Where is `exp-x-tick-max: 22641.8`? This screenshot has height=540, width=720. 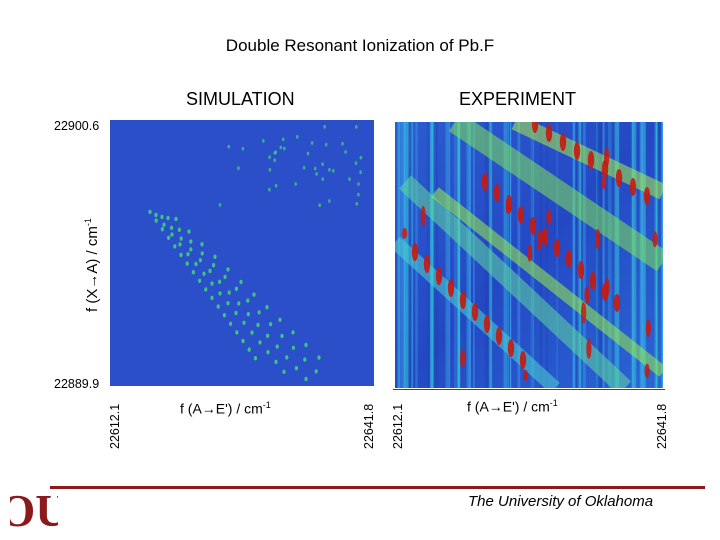
exp-x-tick-max: 22641.8 is located at coordinates (662, 426).